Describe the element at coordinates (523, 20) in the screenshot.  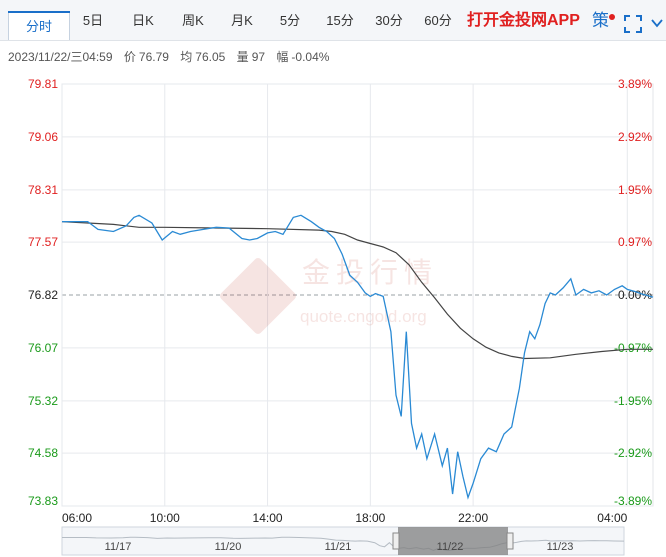
I see `open-app-link: 打开金投网APP` at that location.